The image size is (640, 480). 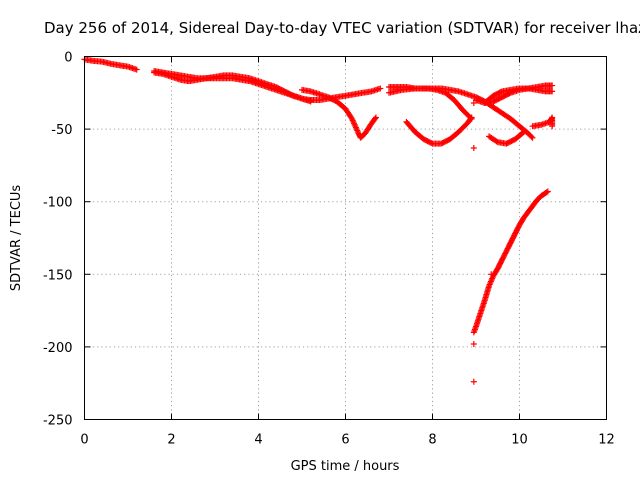 What do you see at coordinates (345, 440) in the screenshot?
I see `x-tick-label: 6` at bounding box center [345, 440].